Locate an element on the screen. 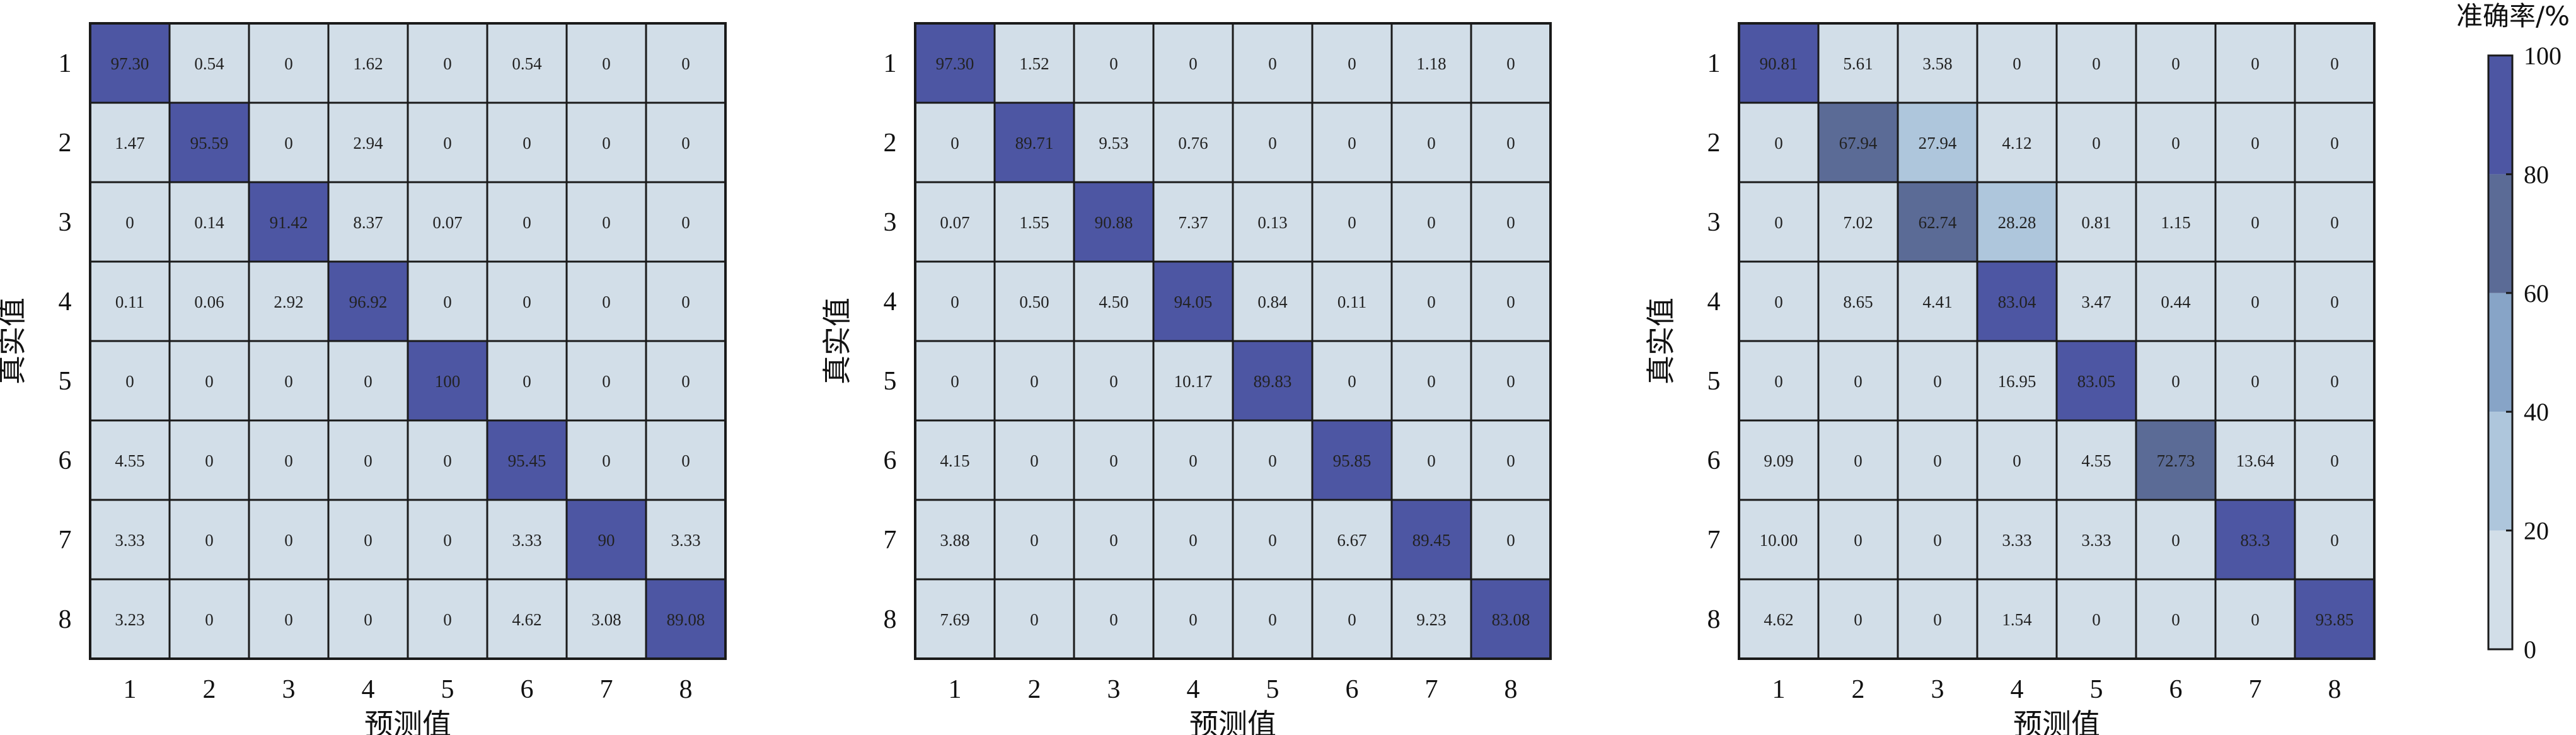  cell-value-label: 3.33 is located at coordinates (526, 541).